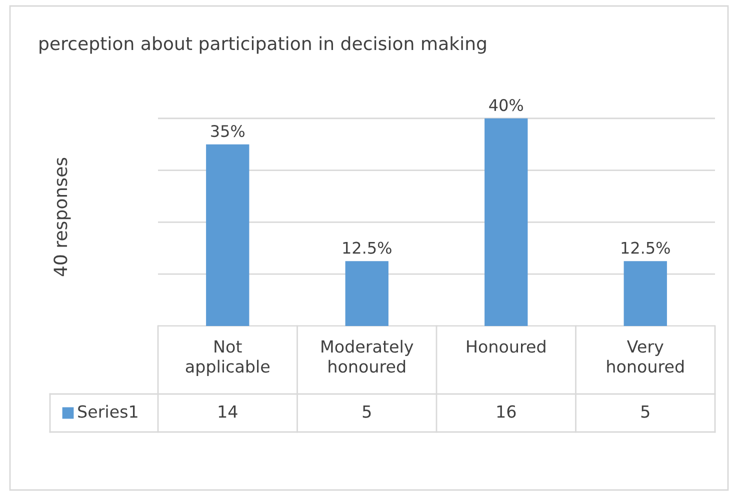  Describe the element at coordinates (108, 411) in the screenshot. I see `legend-label: Series1` at that location.